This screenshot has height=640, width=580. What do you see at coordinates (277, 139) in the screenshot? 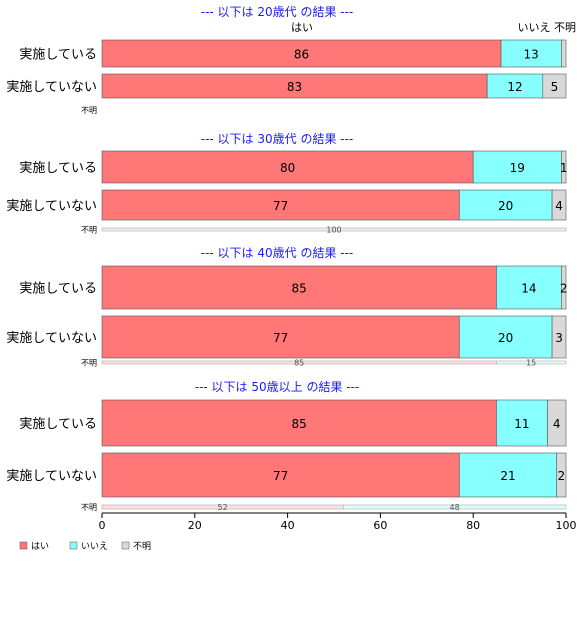
I see `panel-title: --- 以下は 30歳代 の結果 ---` at bounding box center [277, 139].